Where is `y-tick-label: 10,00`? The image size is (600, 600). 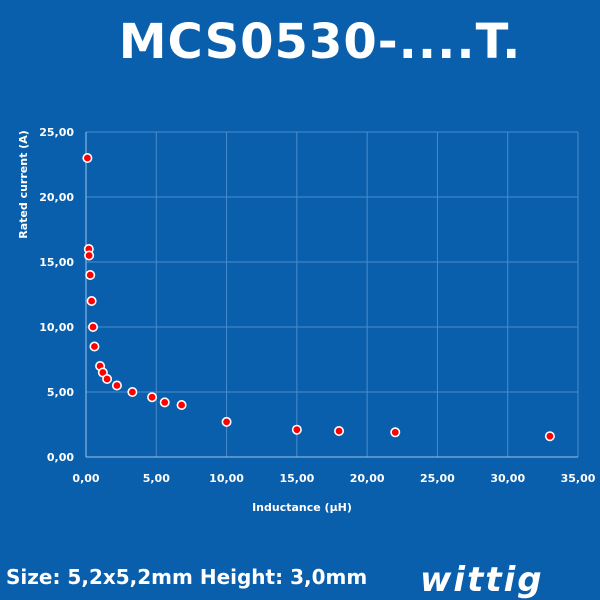
y-tick-label: 10,00 is located at coordinates (56, 327).